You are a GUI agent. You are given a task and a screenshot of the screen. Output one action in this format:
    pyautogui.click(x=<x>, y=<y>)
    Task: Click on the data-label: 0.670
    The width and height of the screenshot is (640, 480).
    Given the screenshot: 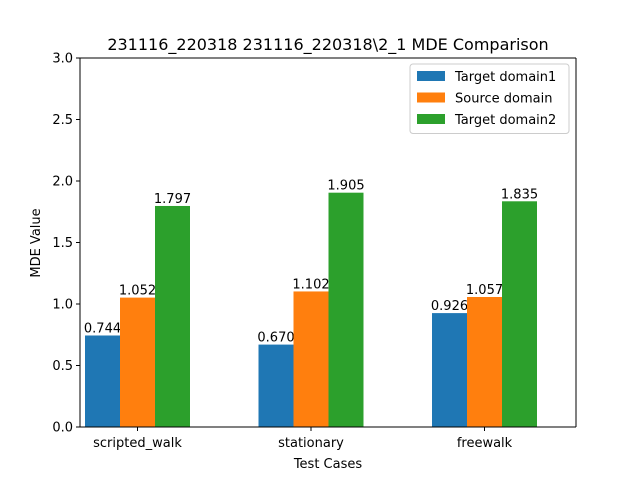 What is the action you would take?
    pyautogui.click(x=275, y=338)
    